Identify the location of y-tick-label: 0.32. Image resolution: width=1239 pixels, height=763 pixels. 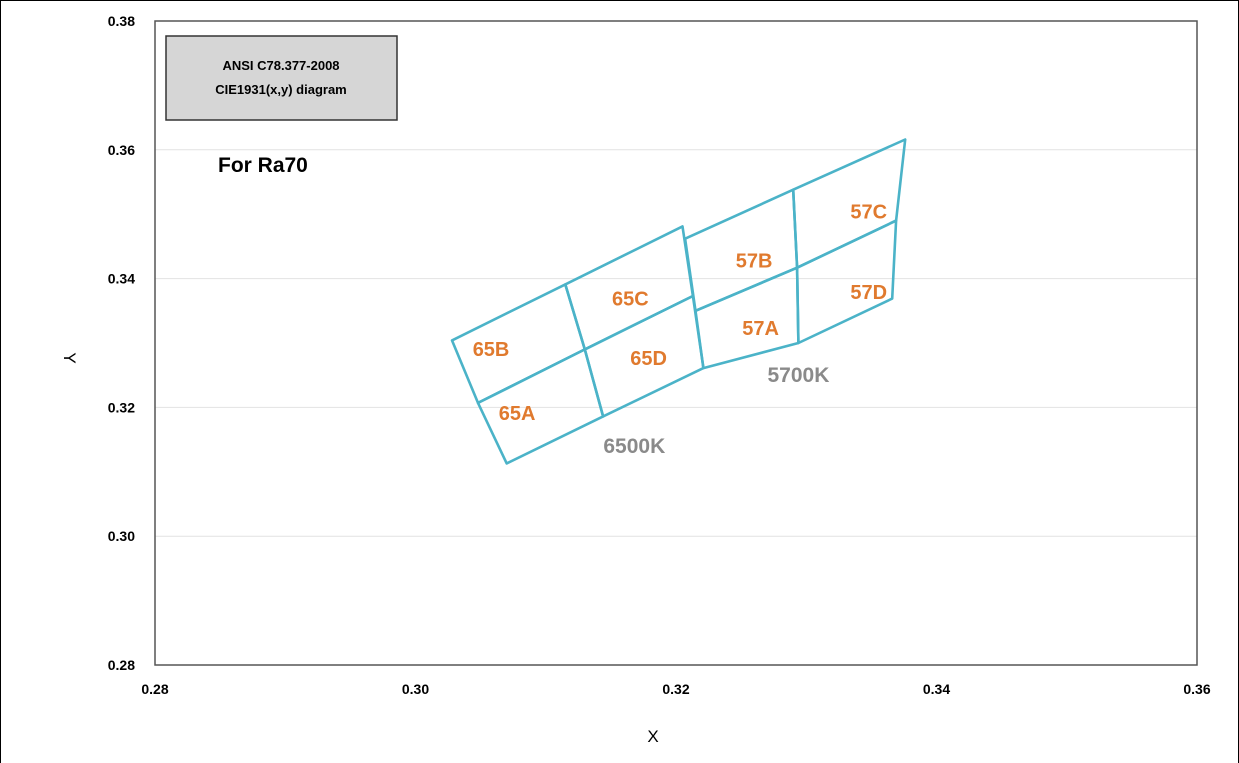
(121, 407).